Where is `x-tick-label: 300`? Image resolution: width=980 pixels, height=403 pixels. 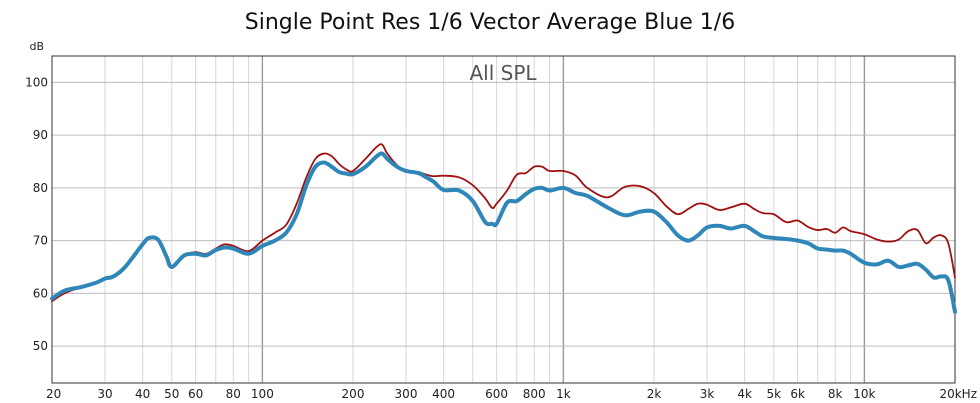 x-tick-label: 300 is located at coordinates (406, 394).